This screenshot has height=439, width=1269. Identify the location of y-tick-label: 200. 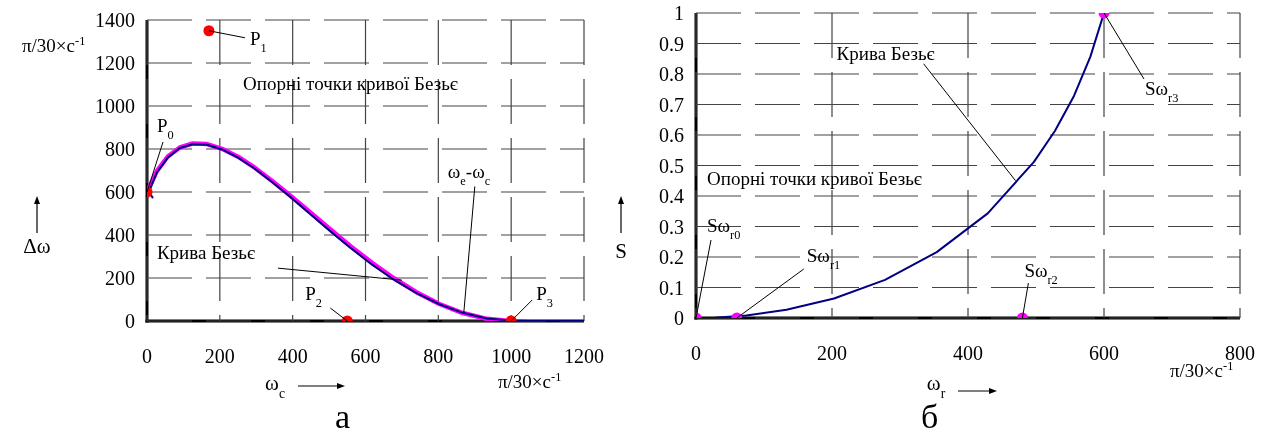
(120, 278).